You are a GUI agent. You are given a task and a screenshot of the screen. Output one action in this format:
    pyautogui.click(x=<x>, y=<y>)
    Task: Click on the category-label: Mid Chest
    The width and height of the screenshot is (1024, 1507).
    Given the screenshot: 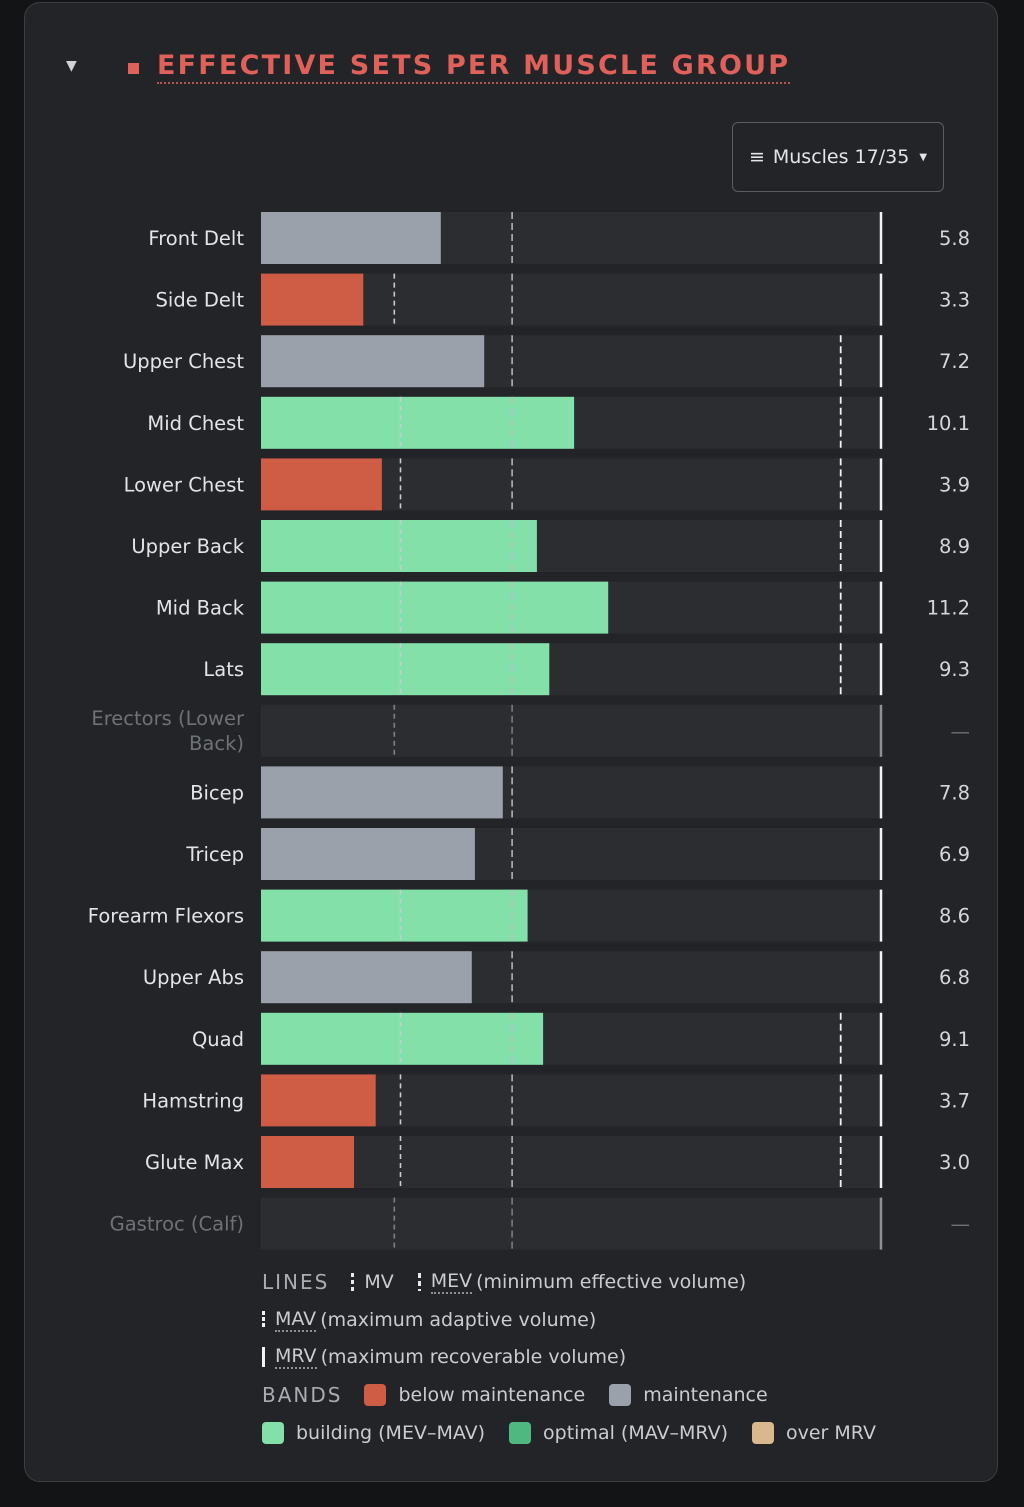 What is the action you would take?
    pyautogui.click(x=195, y=423)
    